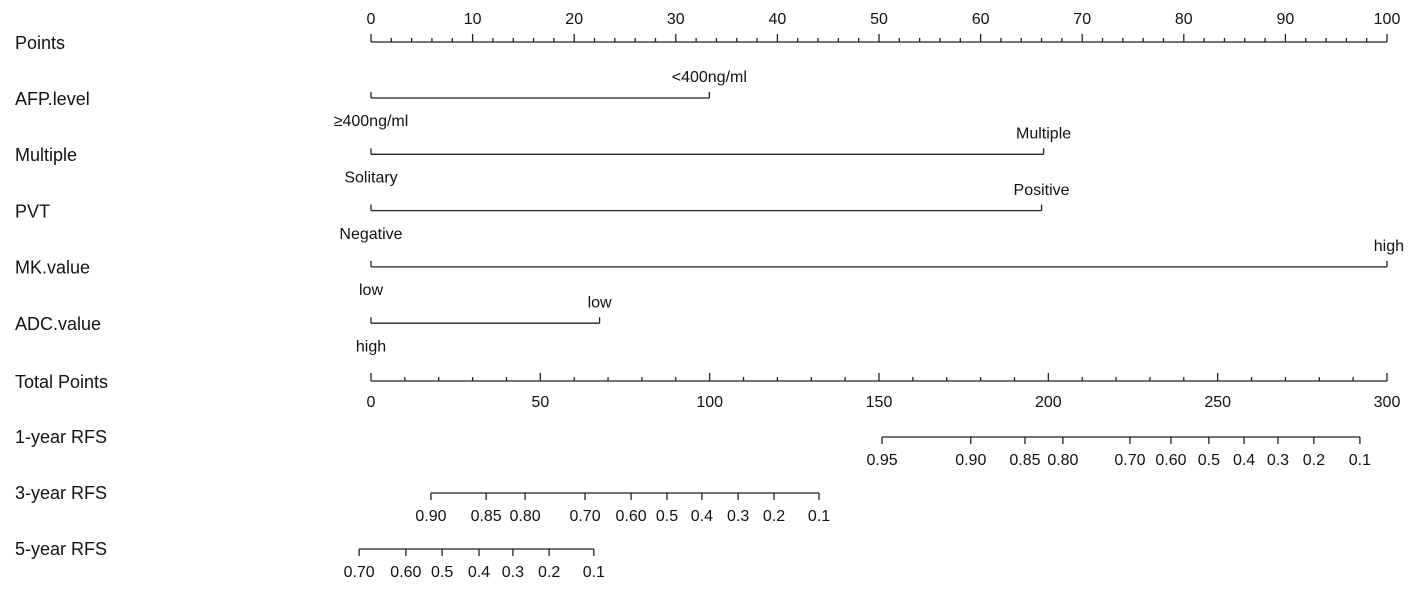 The image size is (1417, 594). I want to click on x-tick-label: 10, so click(473, 19).